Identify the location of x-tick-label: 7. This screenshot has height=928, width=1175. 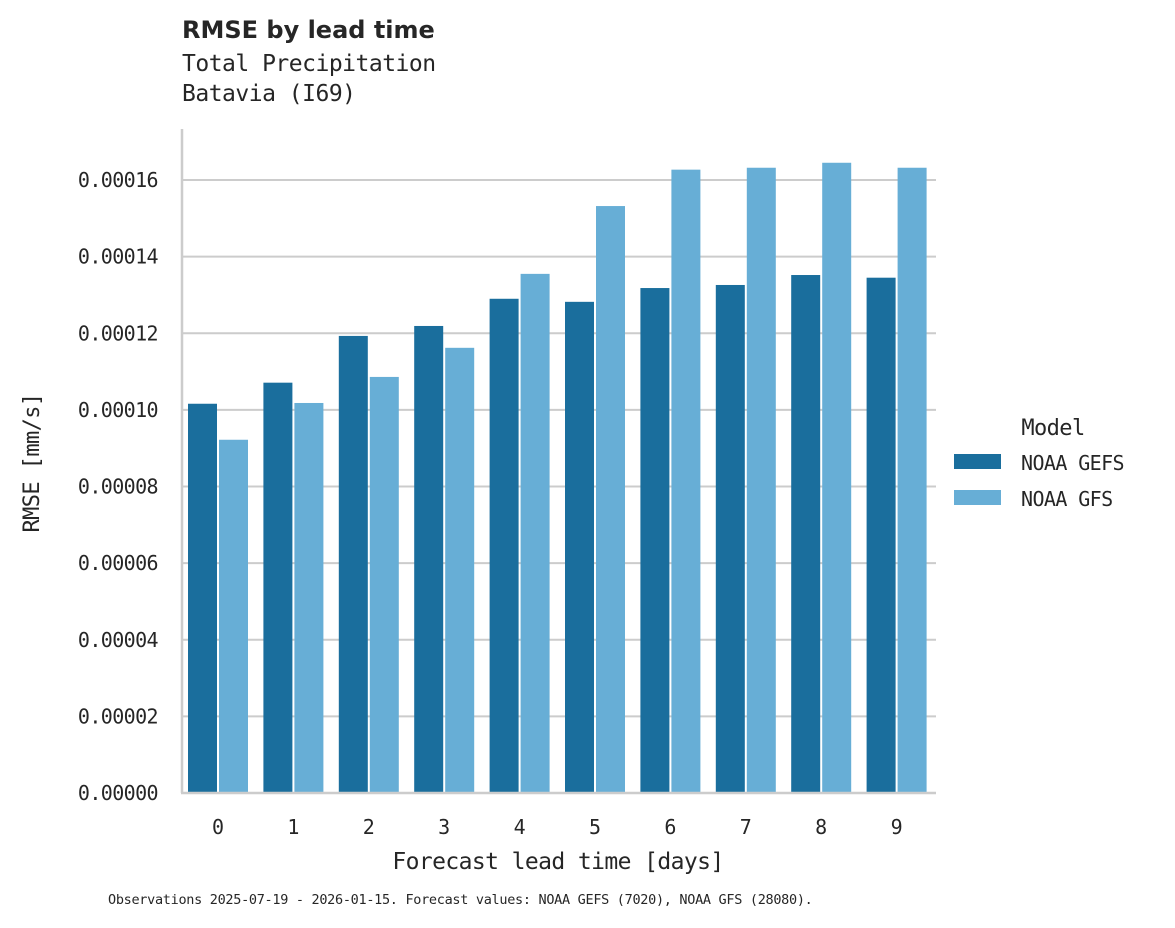
(746, 827).